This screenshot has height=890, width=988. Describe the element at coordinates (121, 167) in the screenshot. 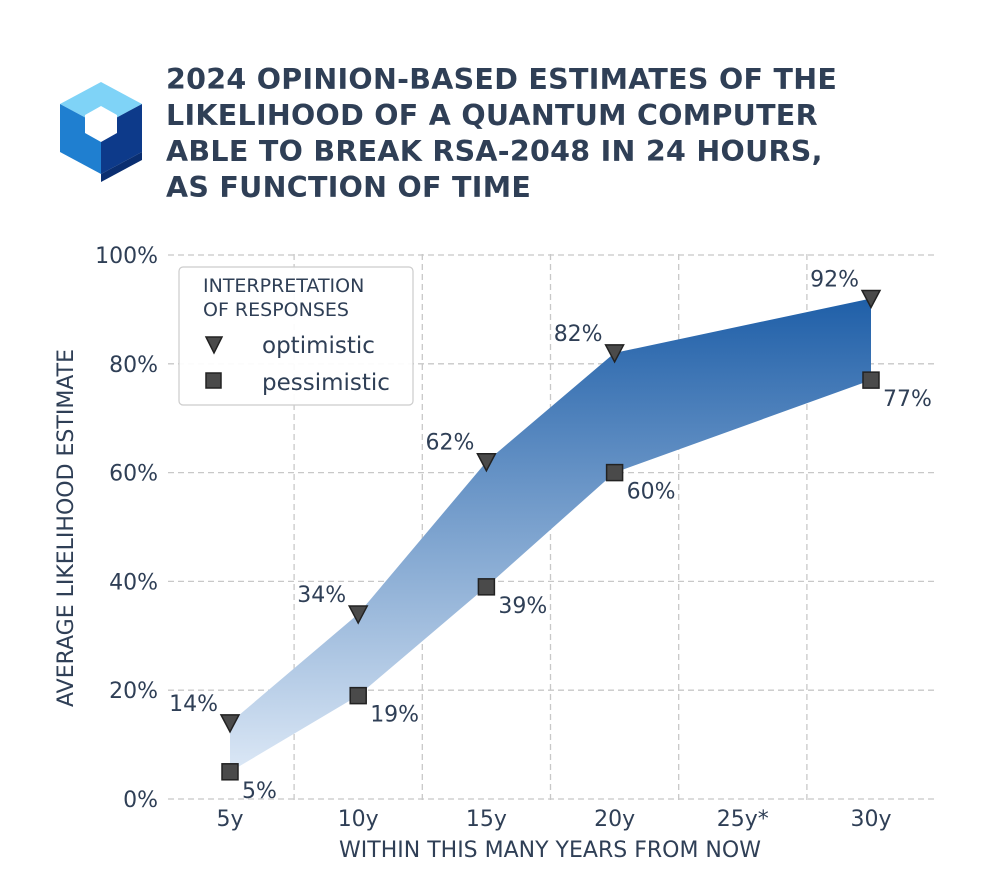

I see `logo-tail` at that location.